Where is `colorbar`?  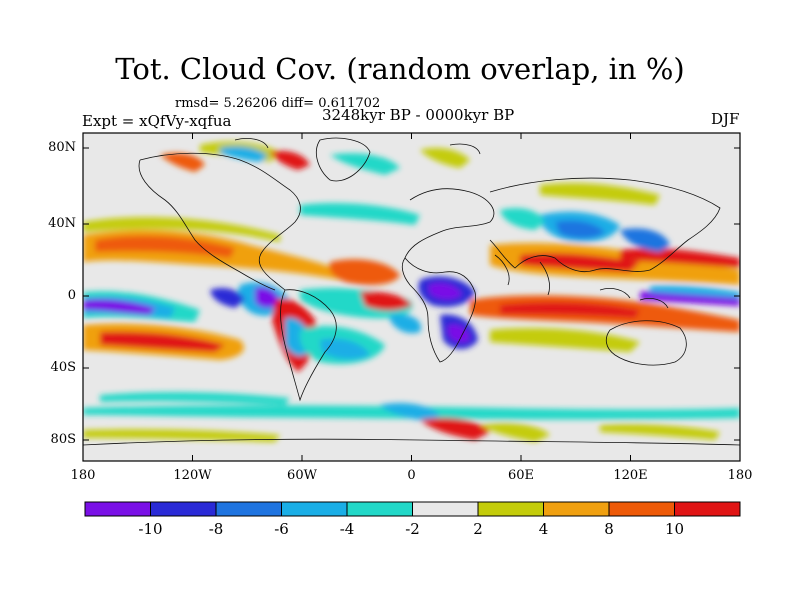
colorbar is located at coordinates (412, 509).